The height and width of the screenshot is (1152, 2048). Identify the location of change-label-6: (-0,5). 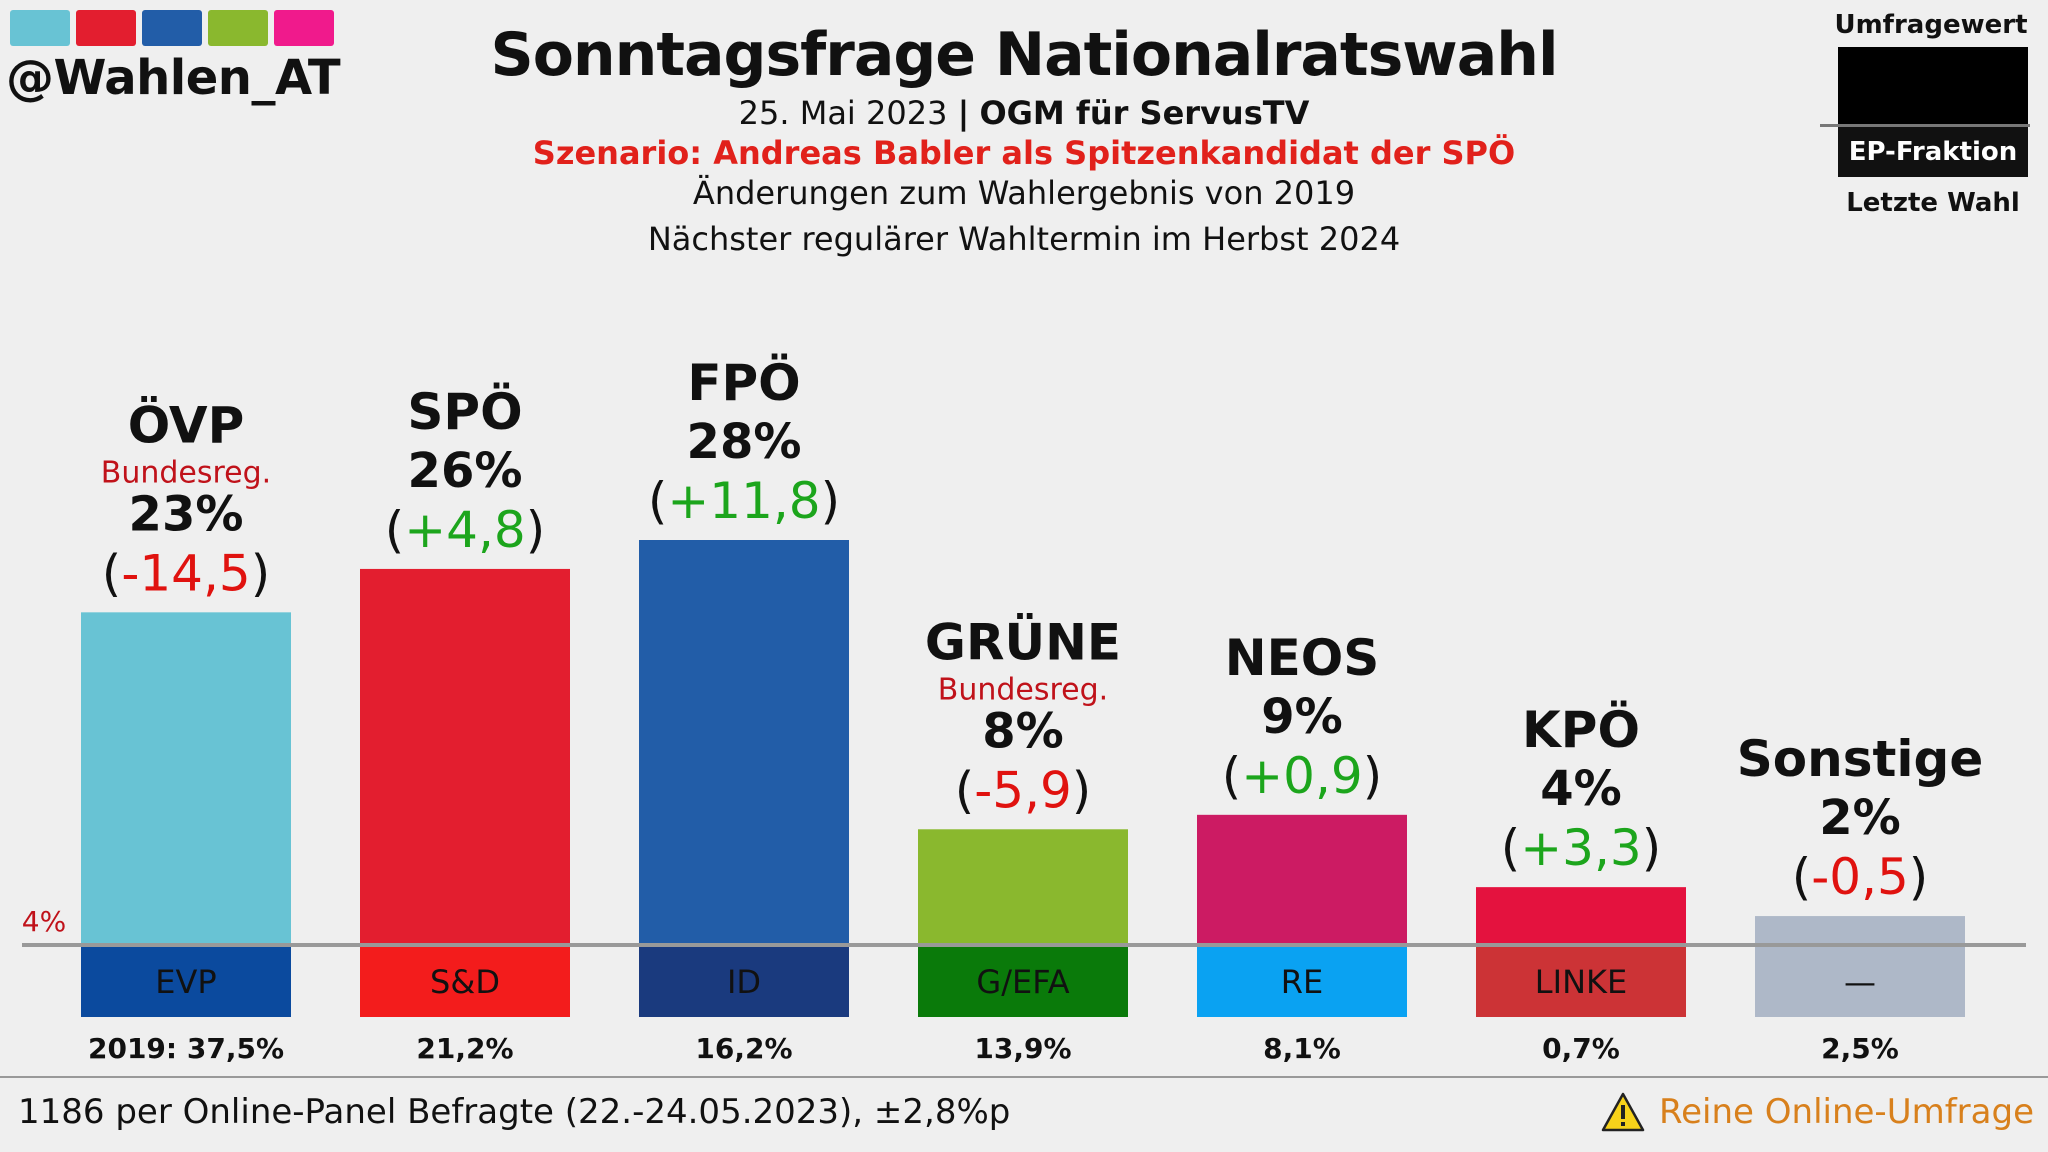
(1860, 877).